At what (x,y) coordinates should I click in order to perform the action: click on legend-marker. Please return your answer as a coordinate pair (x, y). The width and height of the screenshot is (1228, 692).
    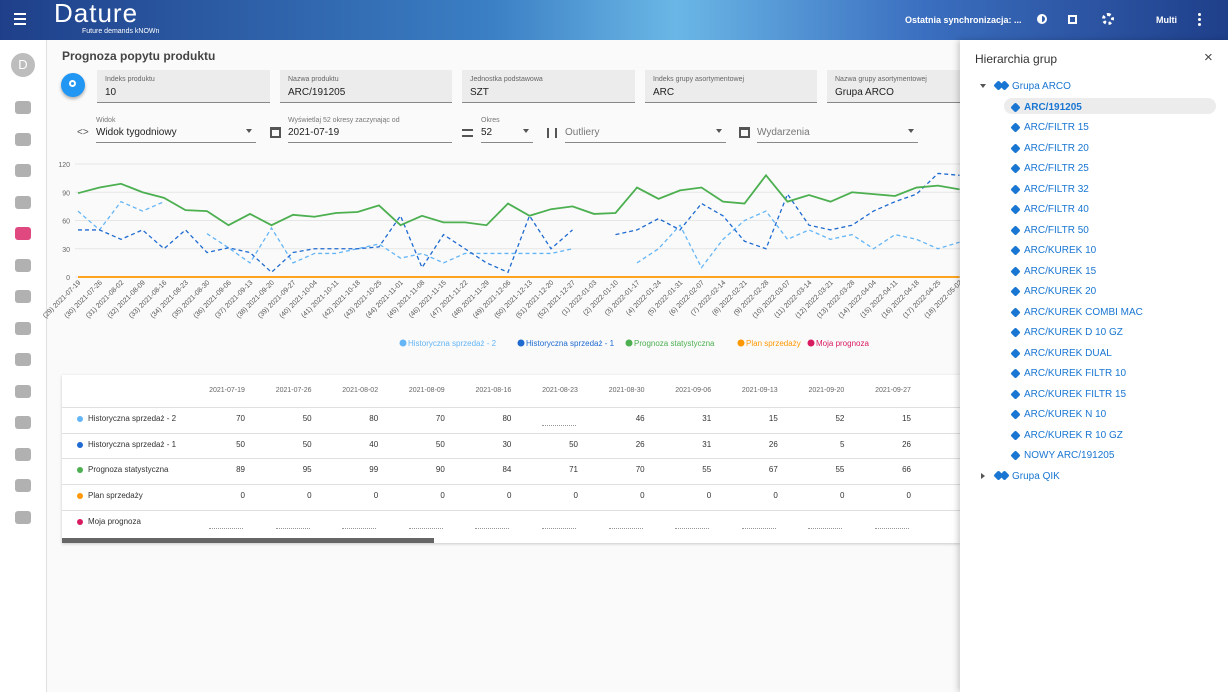
    Looking at the image, I should click on (403, 343).